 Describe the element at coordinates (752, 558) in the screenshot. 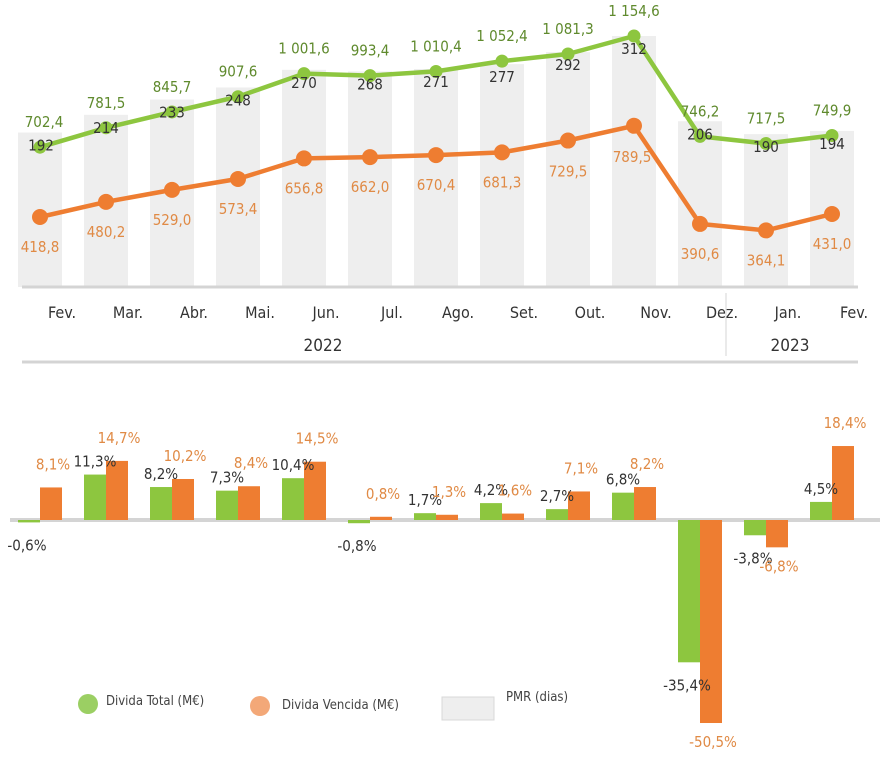

I see `growth-label-total: -3,8%` at that location.